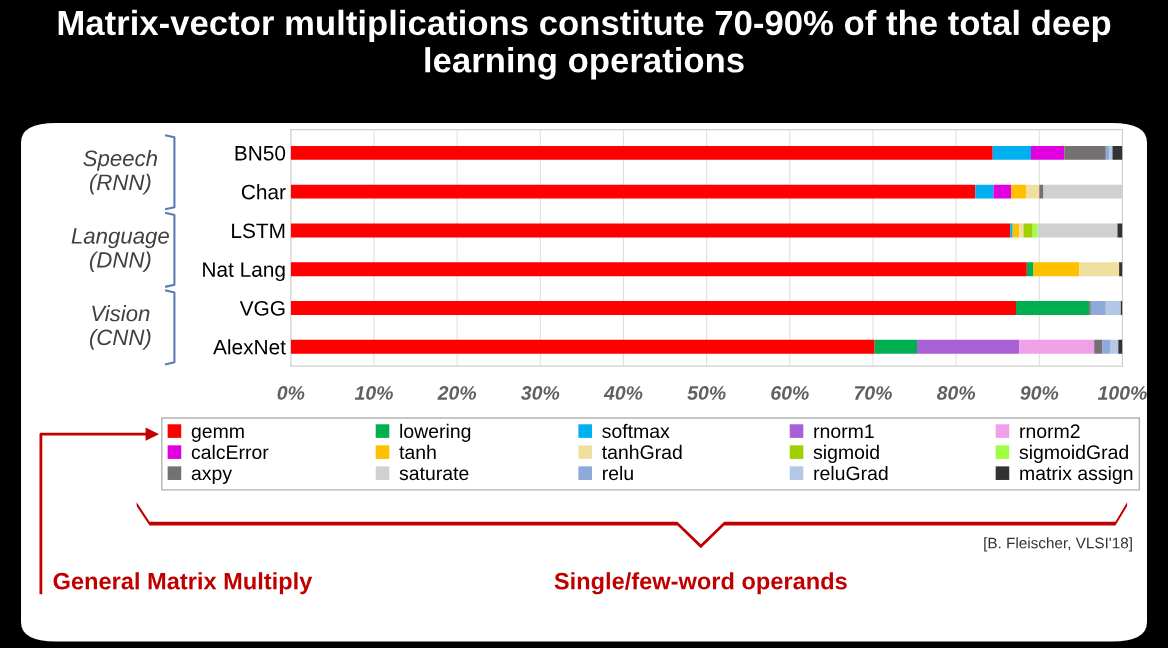 This screenshot has height=648, width=1168. What do you see at coordinates (1073, 453) in the screenshot?
I see `legend-label: sigmoidGrad` at bounding box center [1073, 453].